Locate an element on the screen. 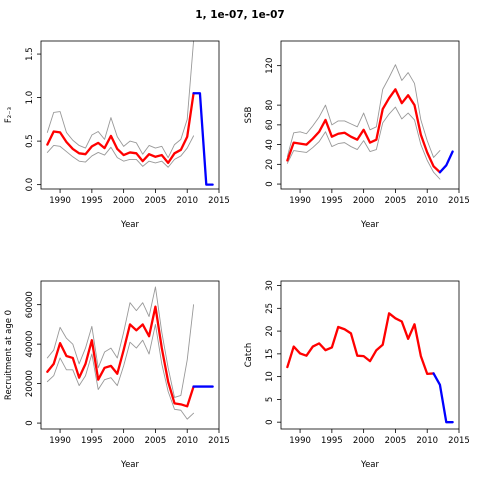  y-axis-label: F₂₋₃ is located at coordinates (9, 115).